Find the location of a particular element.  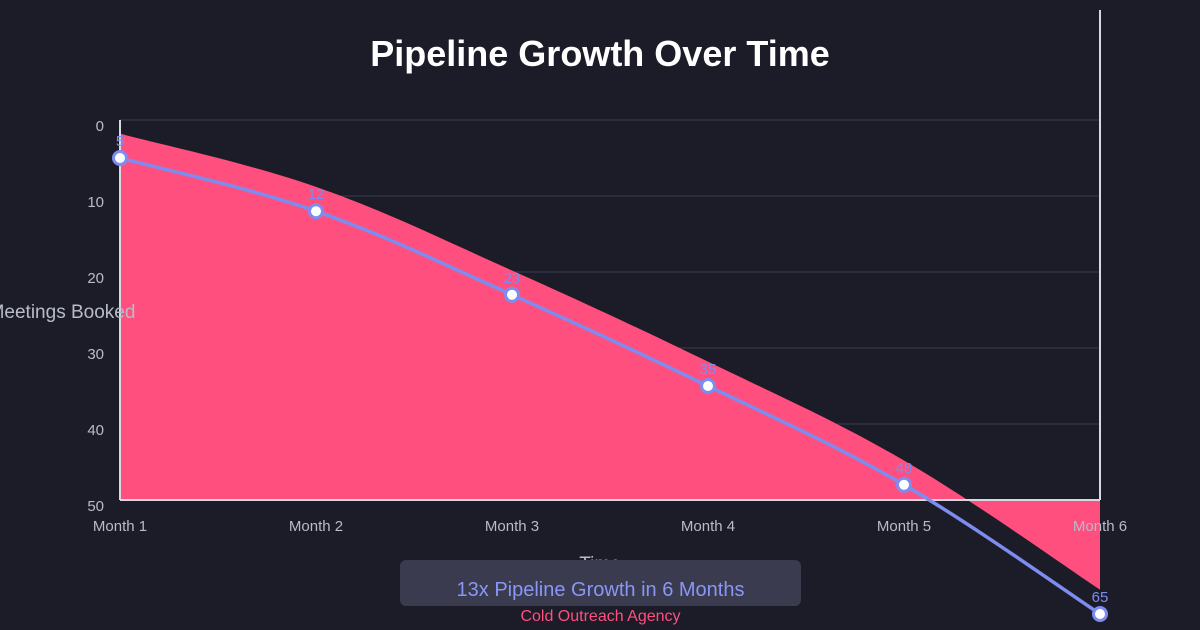

chart-title: Pipeline Growth Over Time is located at coordinates (599, 53).